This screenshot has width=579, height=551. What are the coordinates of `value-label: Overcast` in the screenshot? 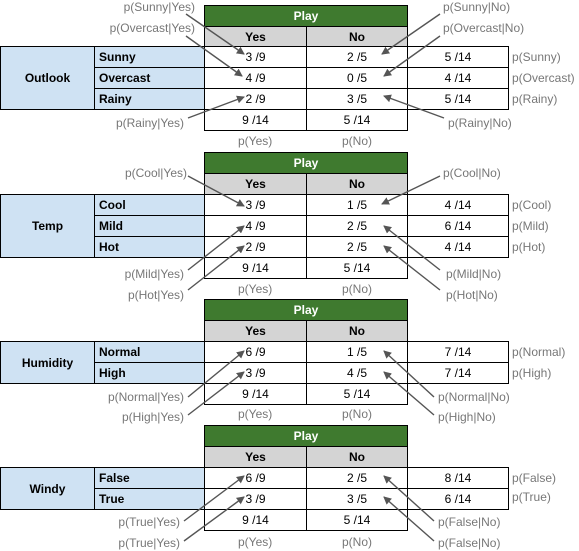 It's located at (149, 78).